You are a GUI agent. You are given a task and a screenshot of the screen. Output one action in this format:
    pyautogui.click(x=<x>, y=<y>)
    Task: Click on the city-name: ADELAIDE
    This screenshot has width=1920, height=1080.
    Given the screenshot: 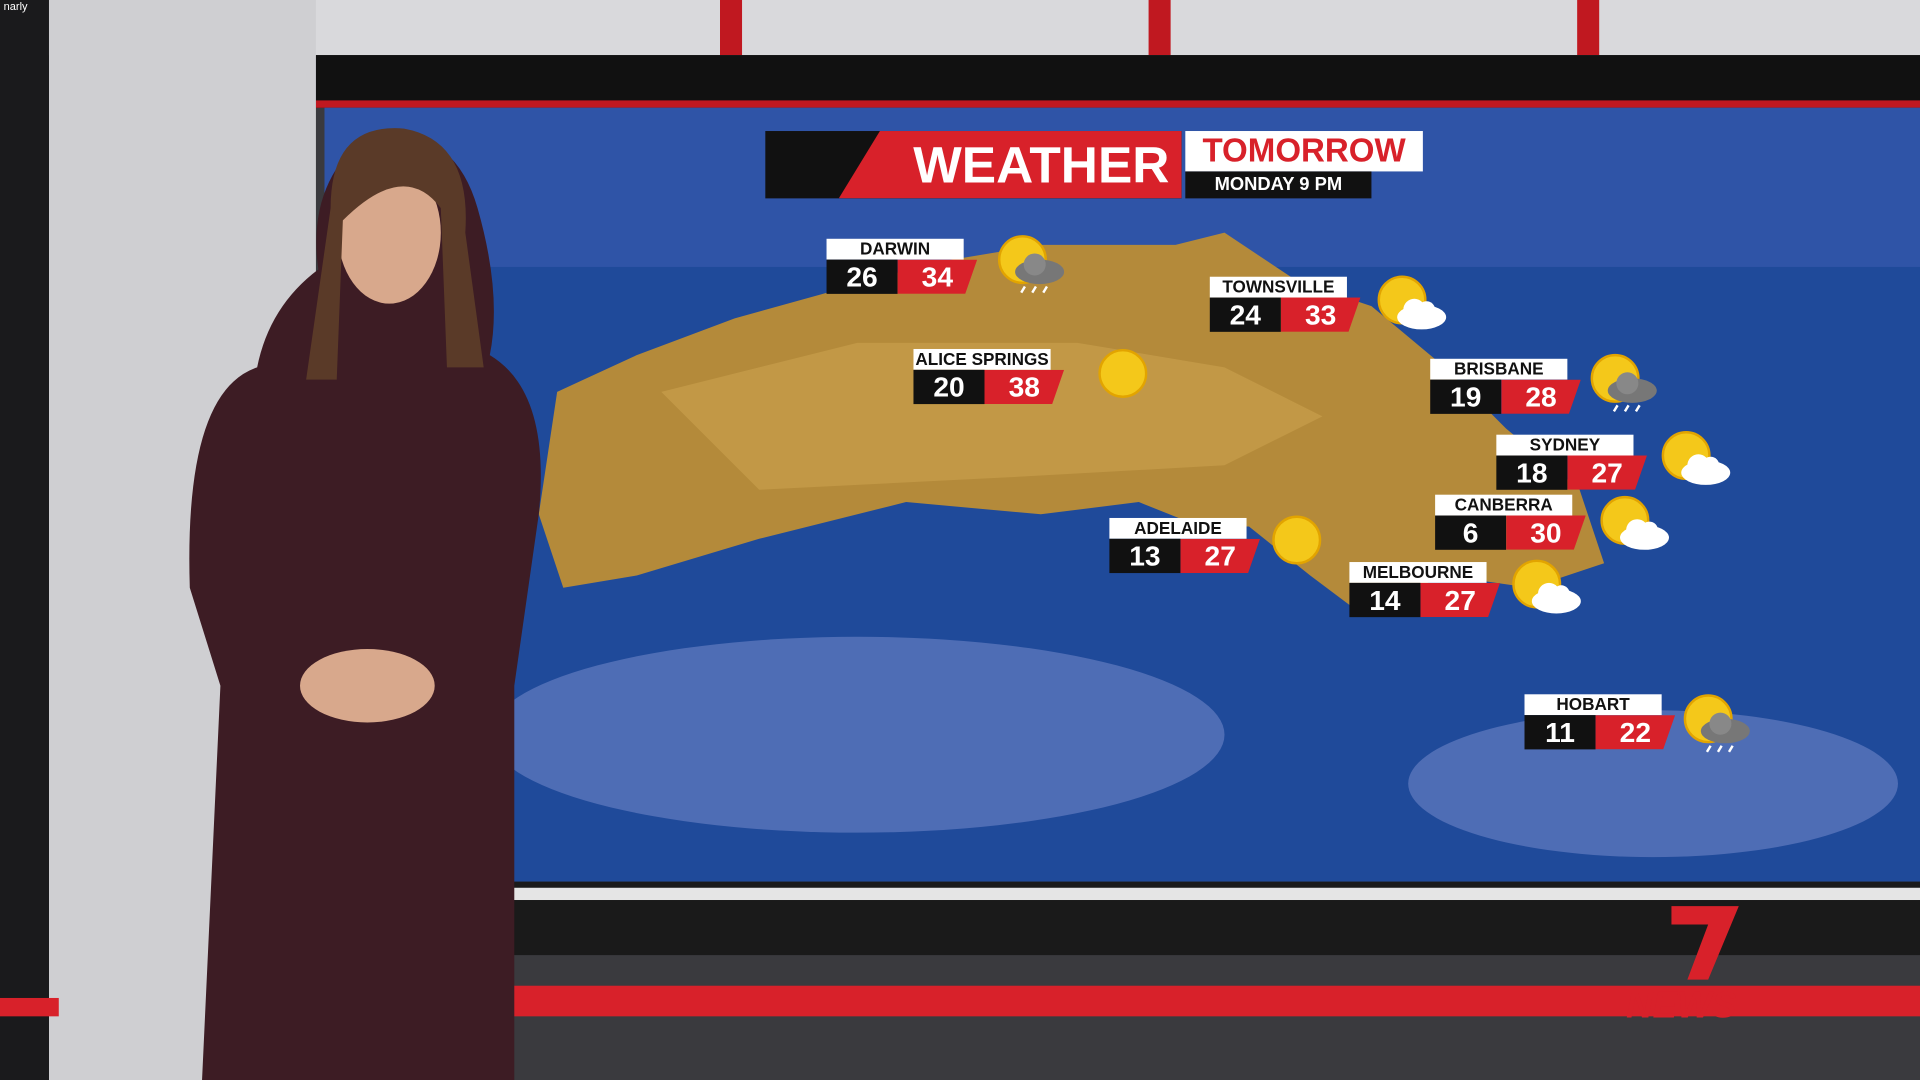 What is the action you would take?
    pyautogui.click(x=1178, y=528)
    